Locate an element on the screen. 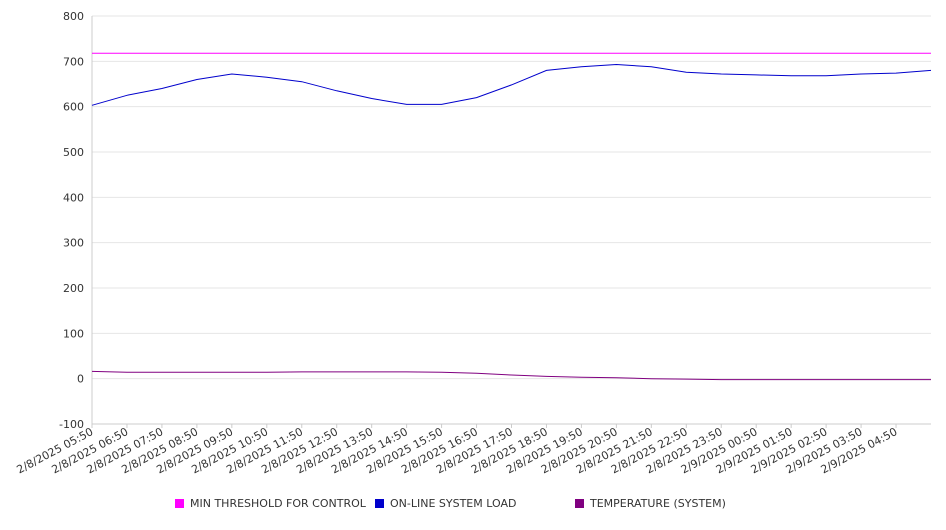 The height and width of the screenshot is (530, 946). y-tick-label: 0 is located at coordinates (80, 379).